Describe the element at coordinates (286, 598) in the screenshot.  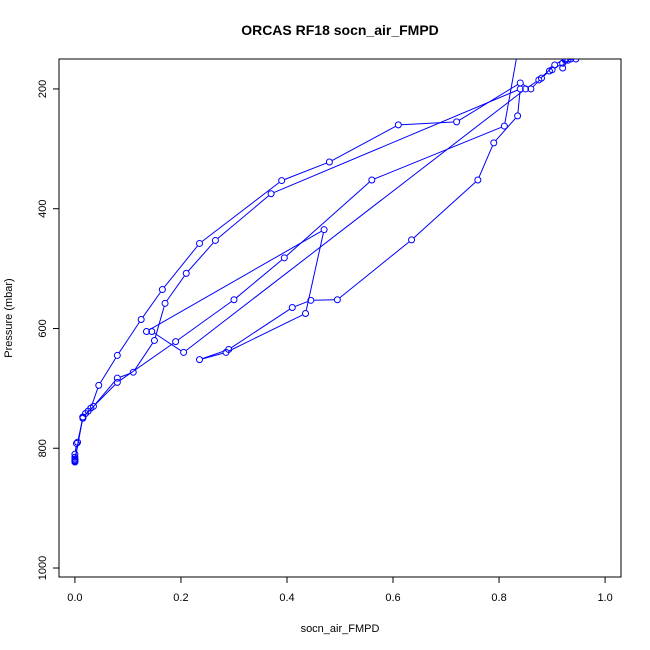
I see `x-tick-label: 0.4` at that location.